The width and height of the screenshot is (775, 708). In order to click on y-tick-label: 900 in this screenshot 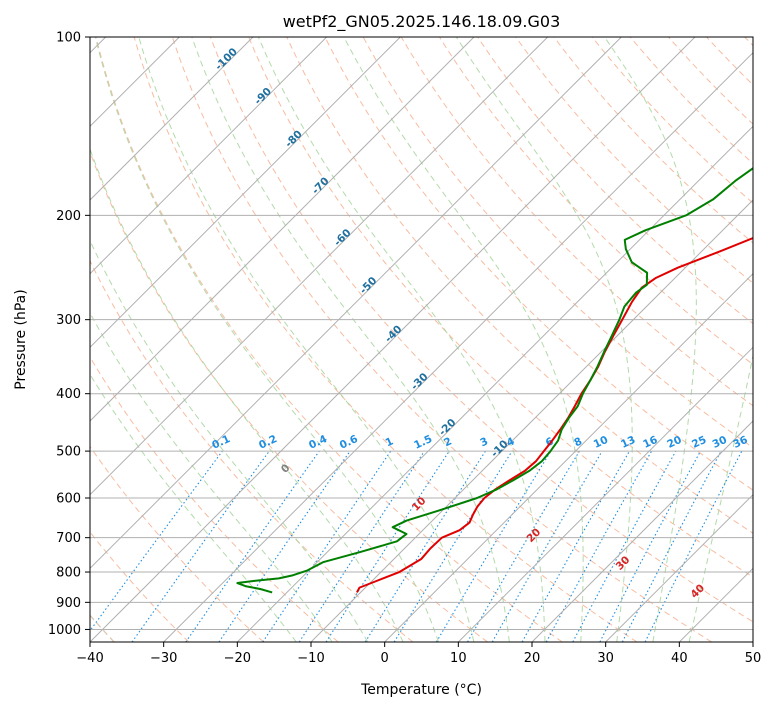, I will do `click(68, 603)`.